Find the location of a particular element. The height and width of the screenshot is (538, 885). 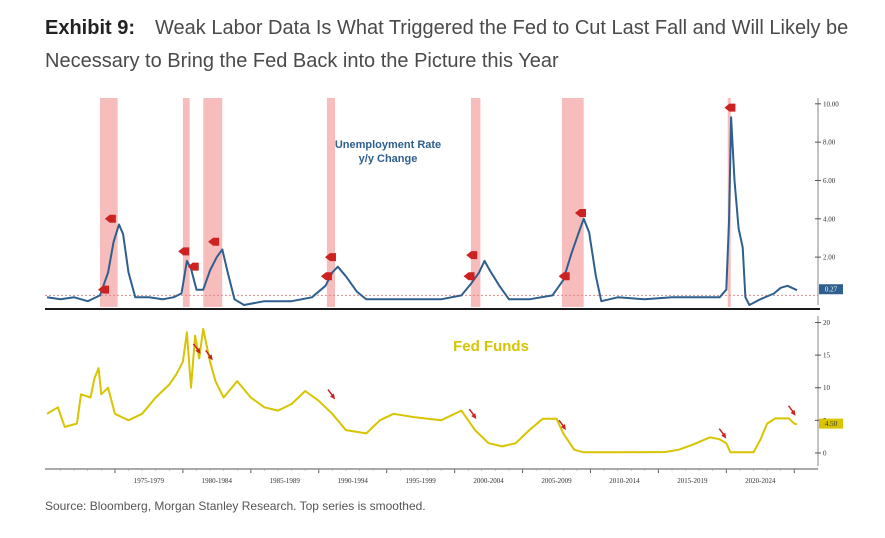

unemployment-annotation: Unemployment Rate y/y Change is located at coordinates (388, 152).